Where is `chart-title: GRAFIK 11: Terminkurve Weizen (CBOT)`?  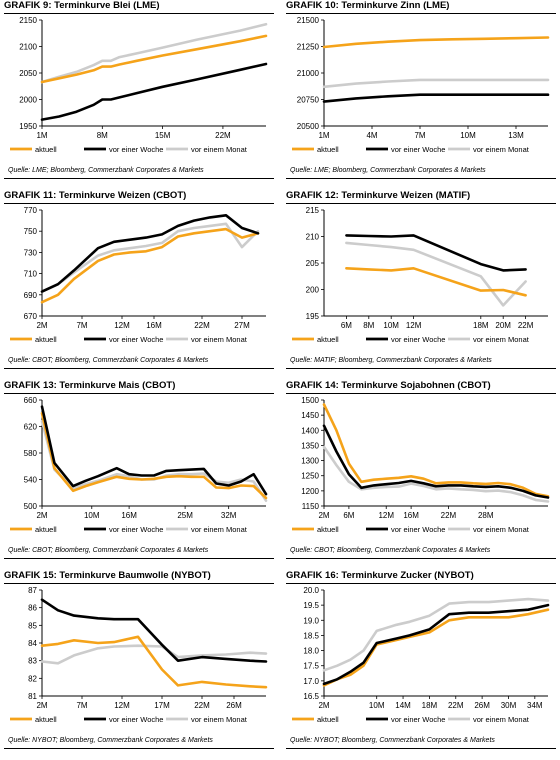 chart-title: GRAFIK 11: Terminkurve Weizen (CBOT) is located at coordinates (95, 195).